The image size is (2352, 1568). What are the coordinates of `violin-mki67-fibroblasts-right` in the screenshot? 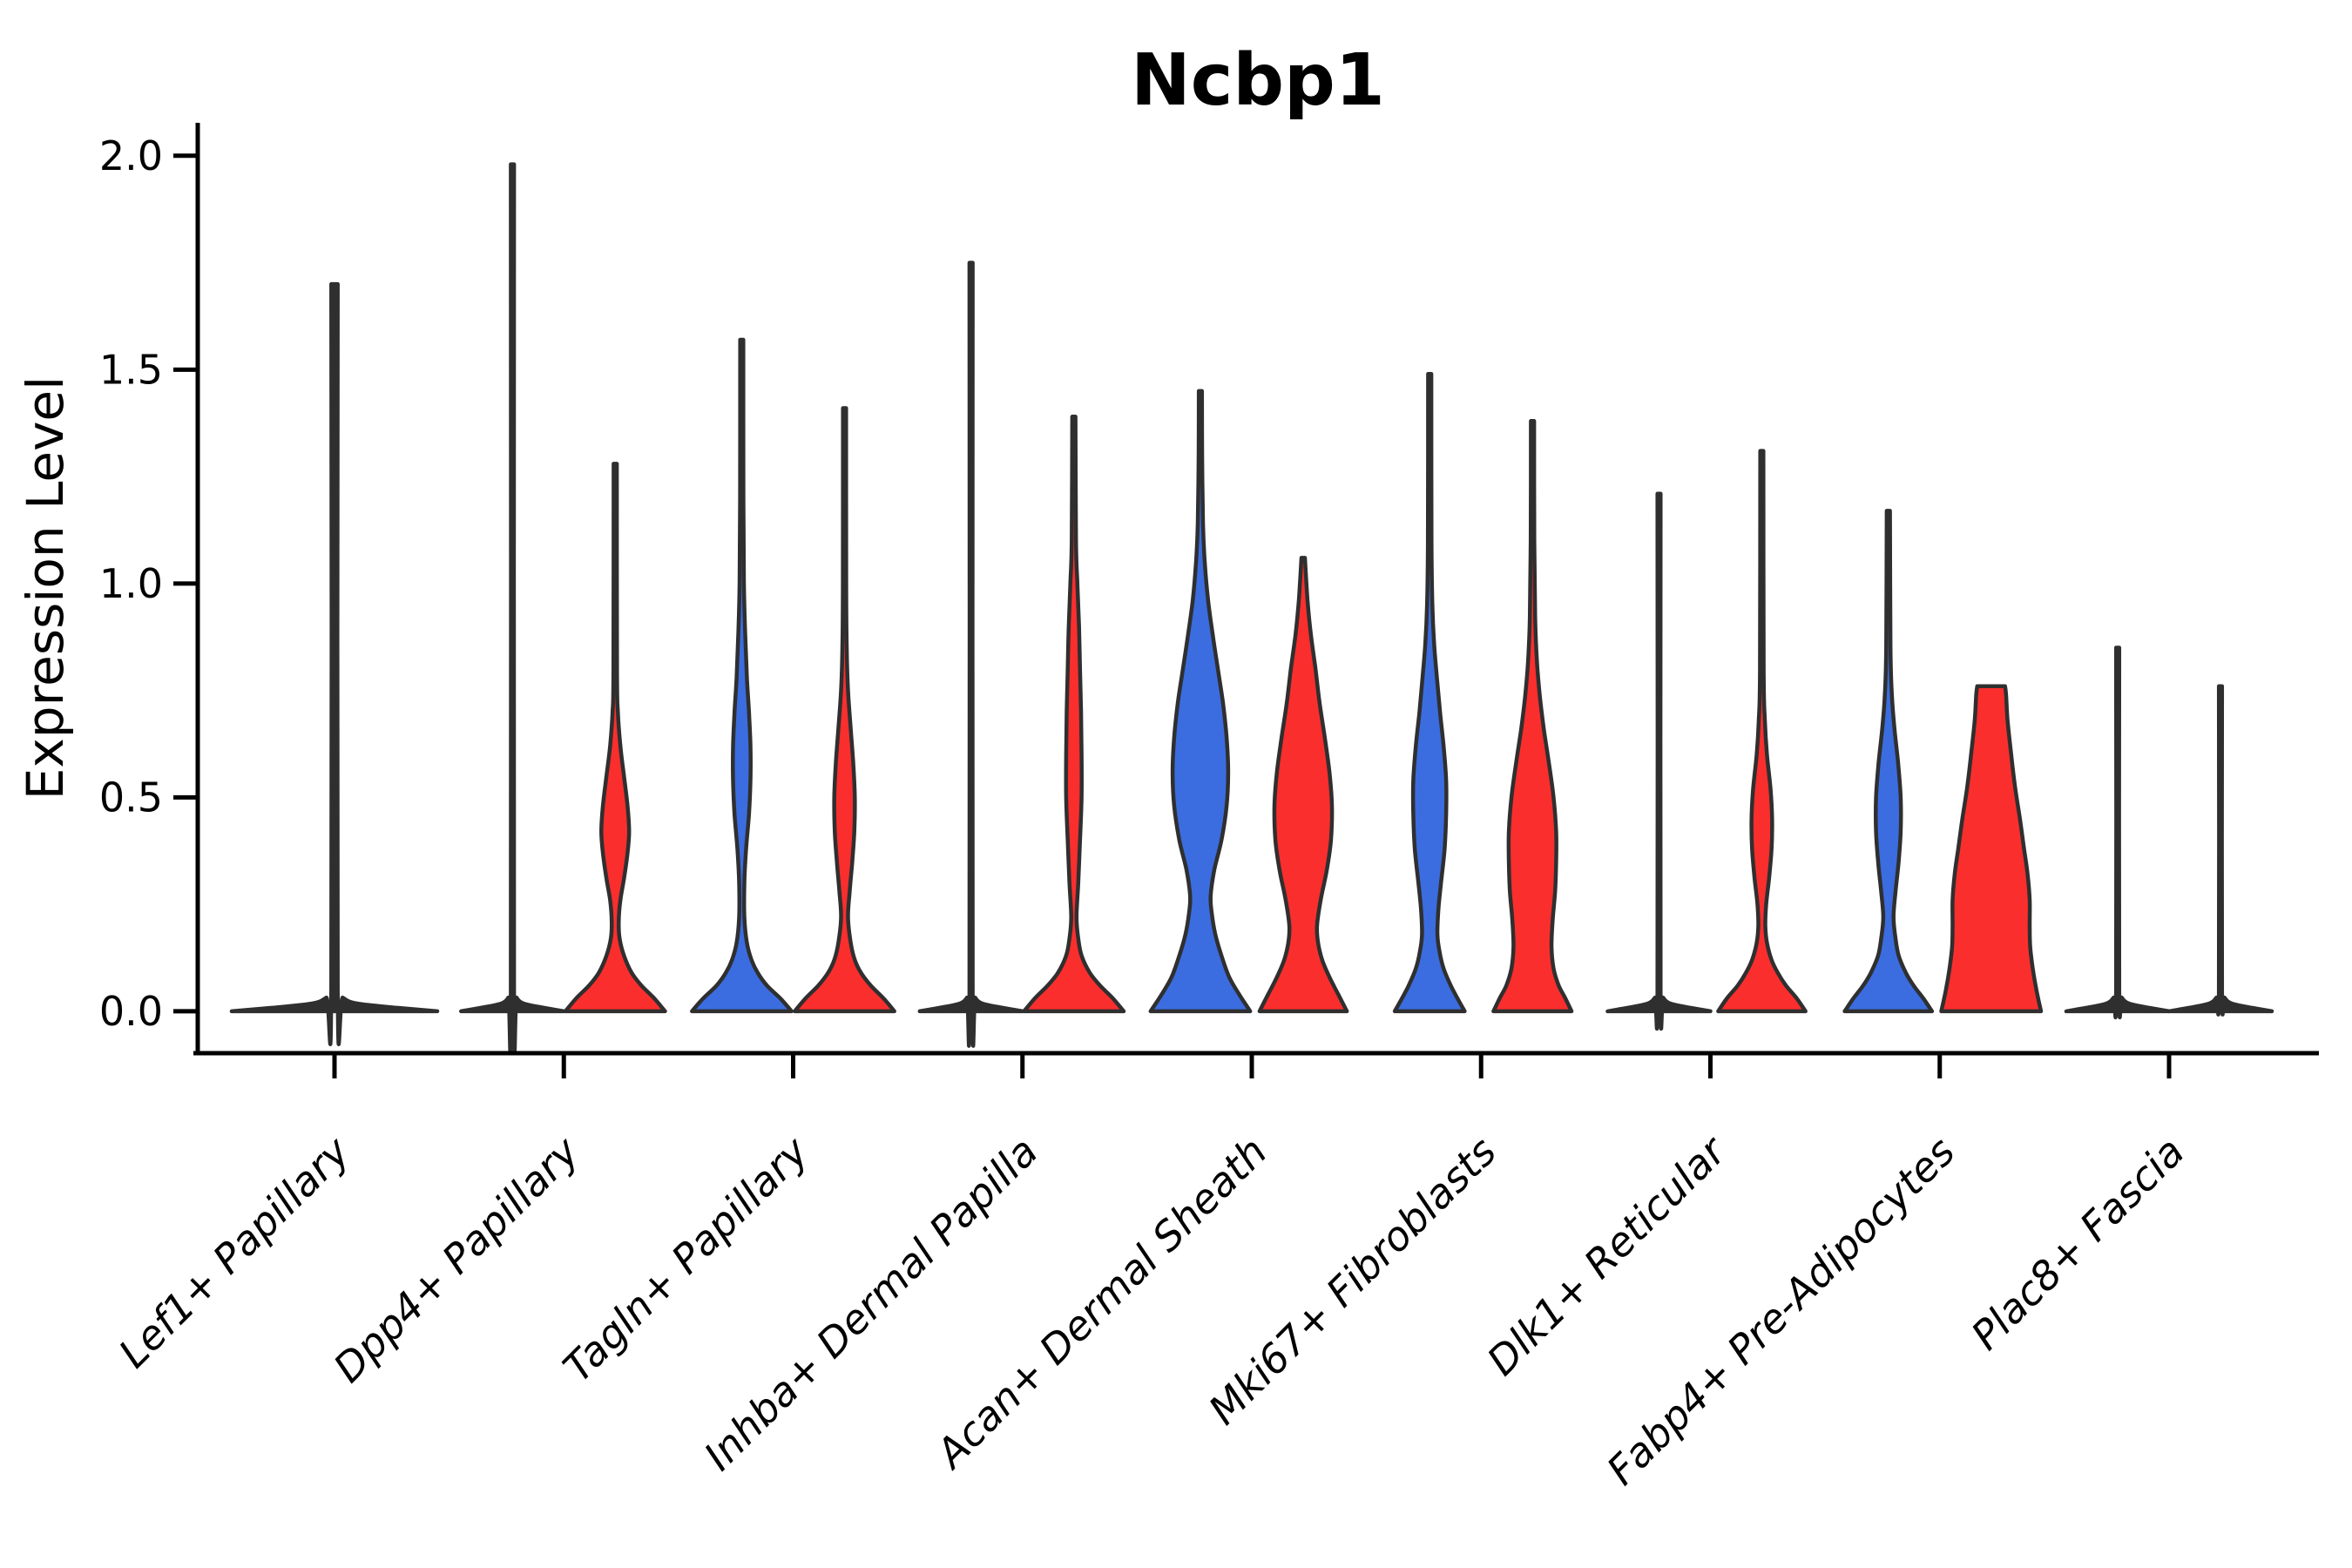 It's located at (1532, 716).